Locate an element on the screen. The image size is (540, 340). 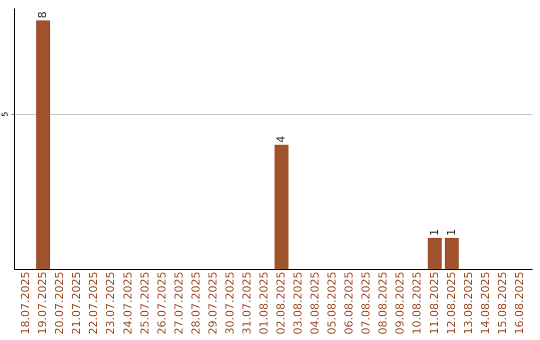
x-tick-label: 19.07.2025 is located at coordinates (43, 303).